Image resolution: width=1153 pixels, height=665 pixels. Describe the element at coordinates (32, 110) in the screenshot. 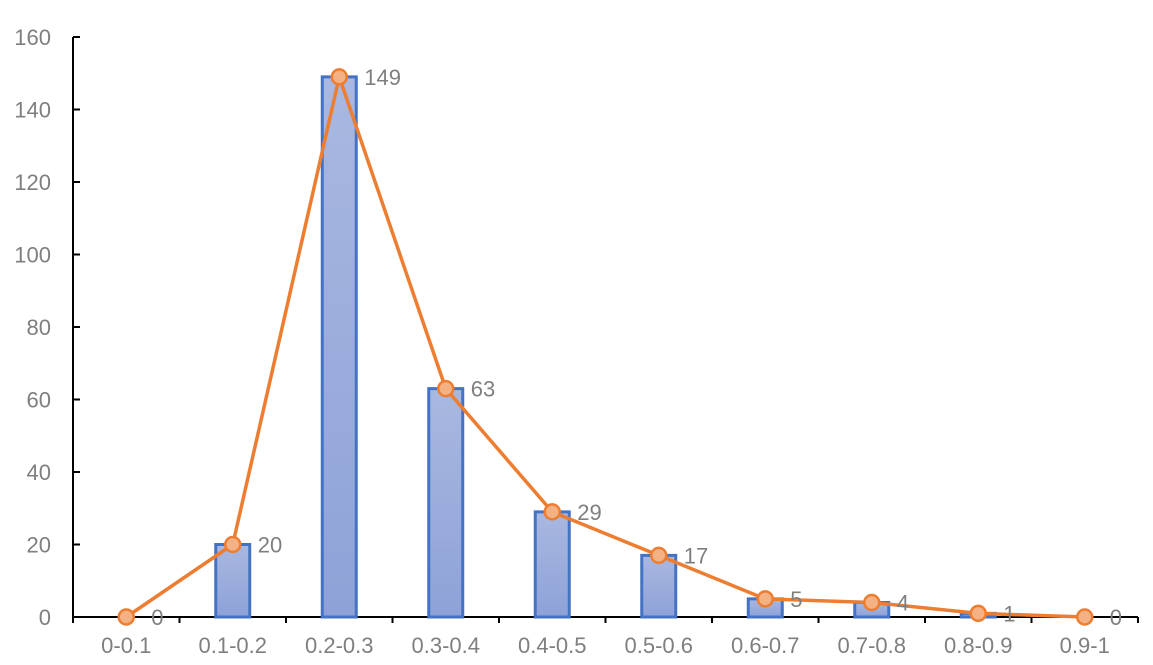

I see `y-tick-label: 140` at that location.